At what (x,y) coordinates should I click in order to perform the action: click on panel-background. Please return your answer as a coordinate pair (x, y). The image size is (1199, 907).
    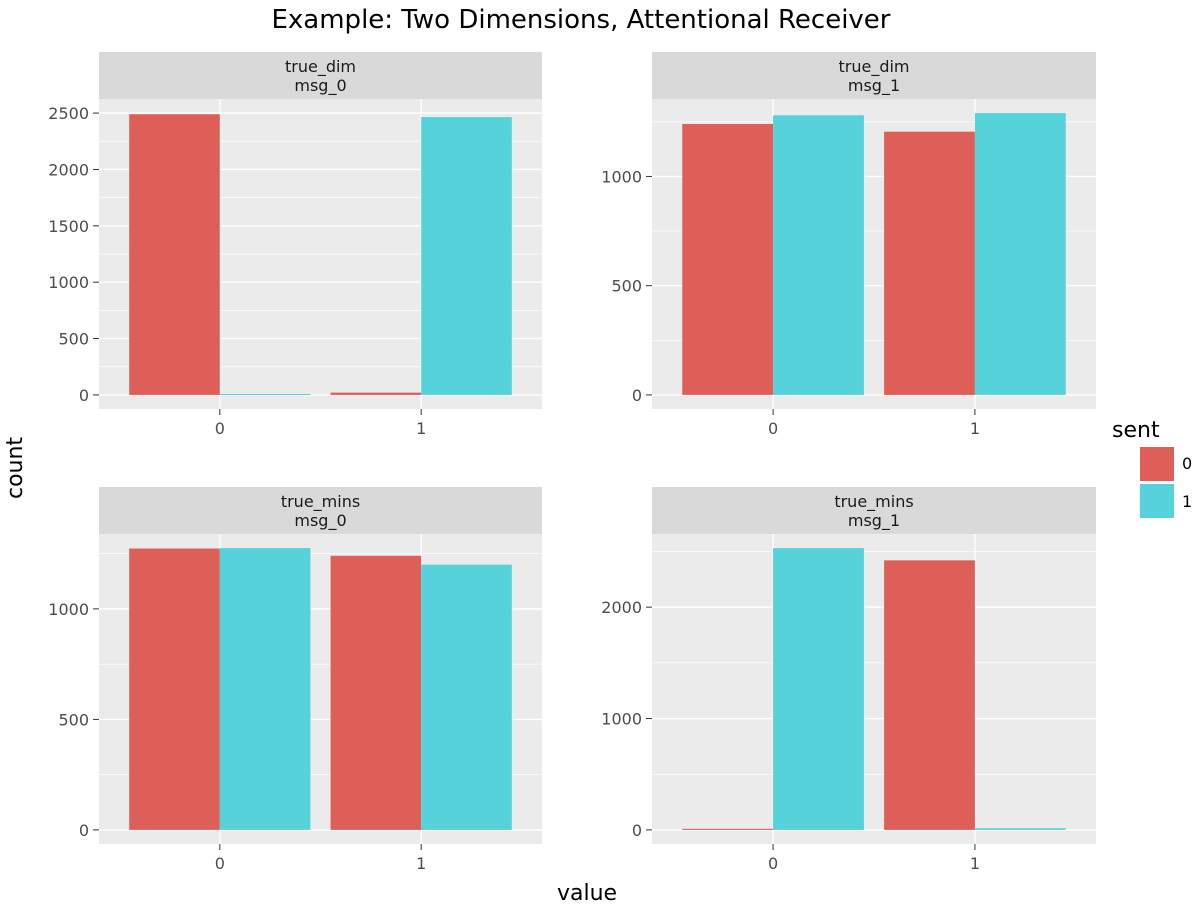
    Looking at the image, I should click on (874, 689).